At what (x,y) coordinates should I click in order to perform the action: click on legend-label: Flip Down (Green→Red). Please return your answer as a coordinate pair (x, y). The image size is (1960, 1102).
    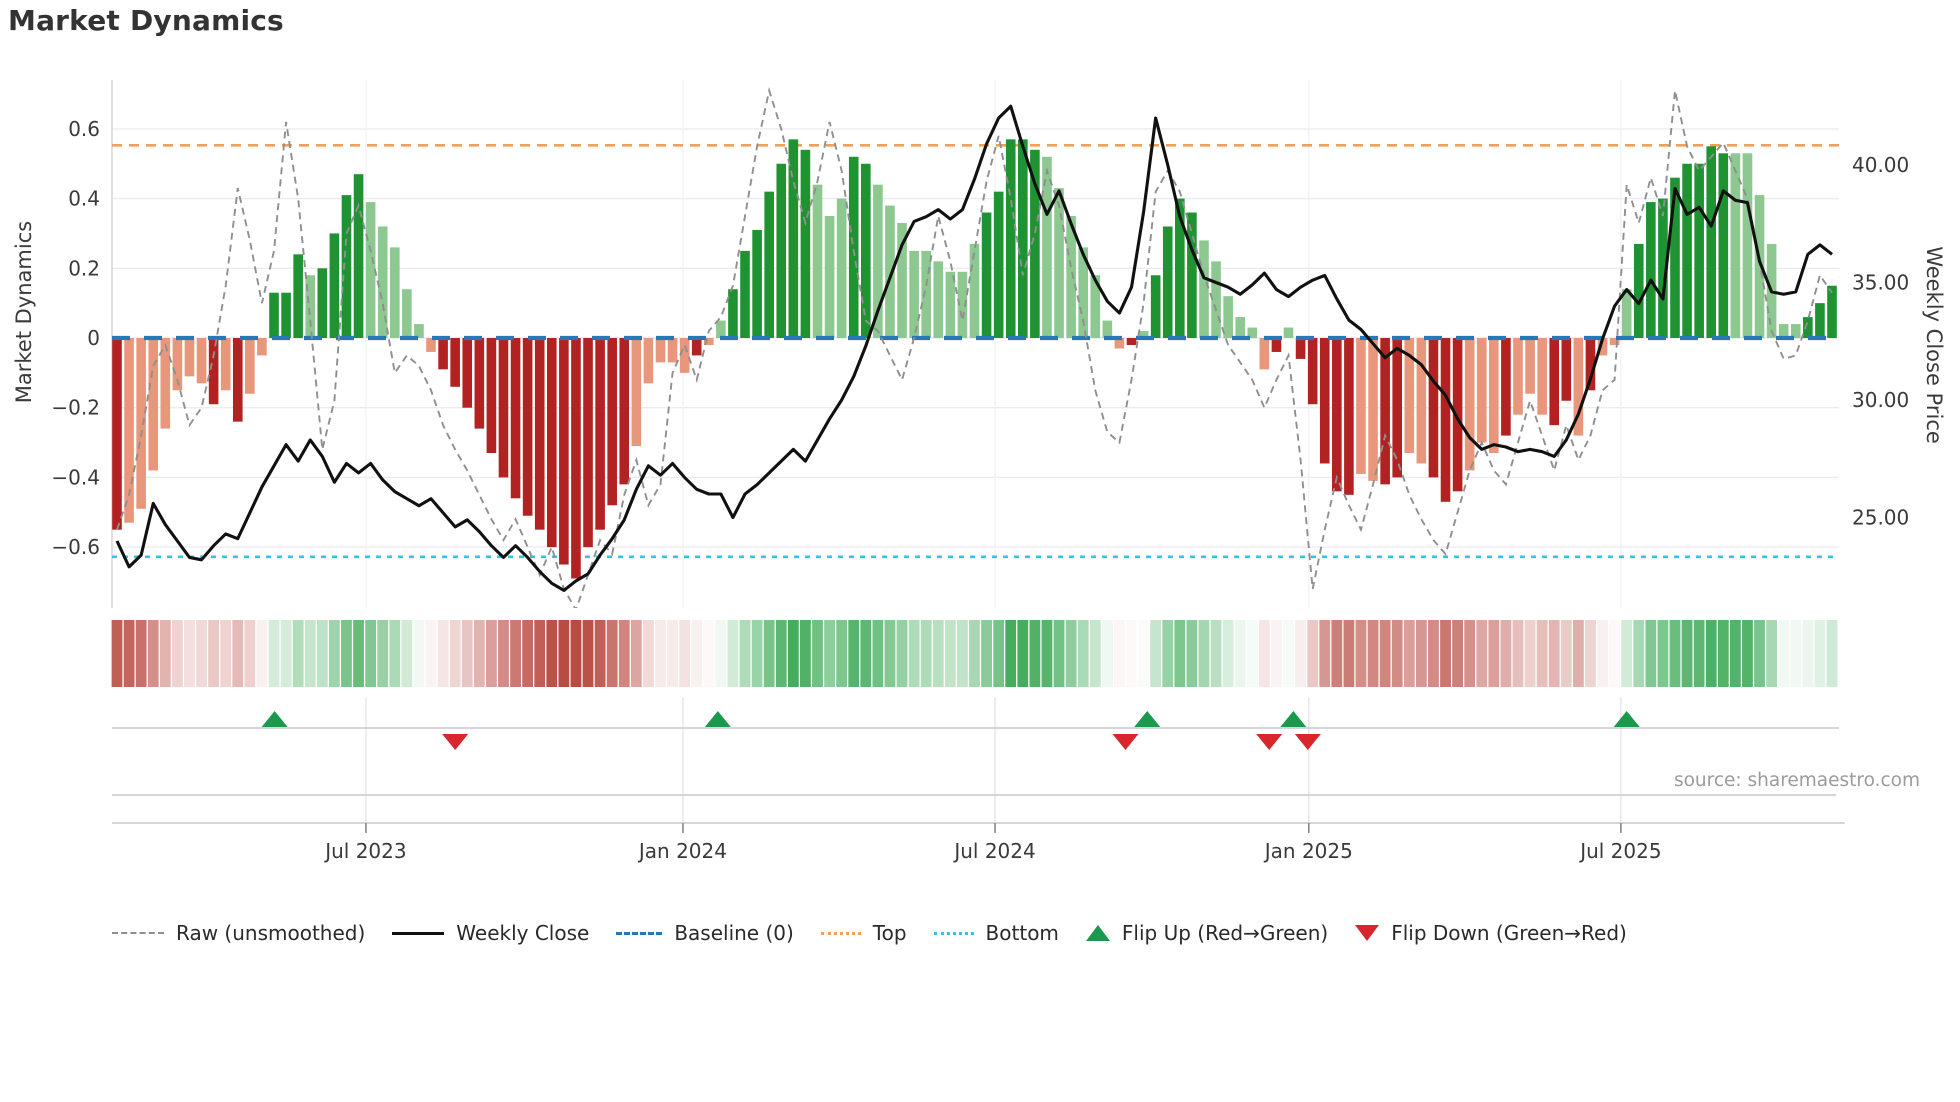
    Looking at the image, I should click on (1509, 933).